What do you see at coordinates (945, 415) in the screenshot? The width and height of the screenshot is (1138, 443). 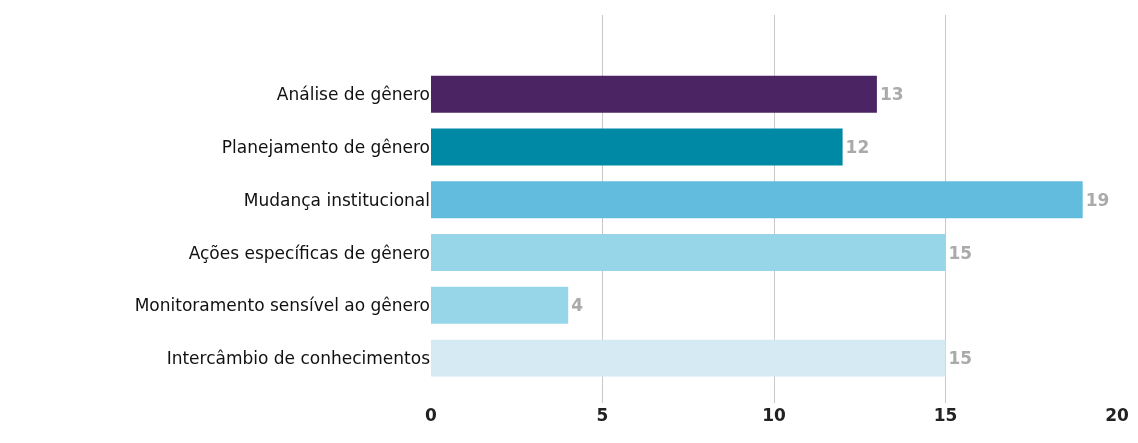 I see `x-tick-label: 15` at bounding box center [945, 415].